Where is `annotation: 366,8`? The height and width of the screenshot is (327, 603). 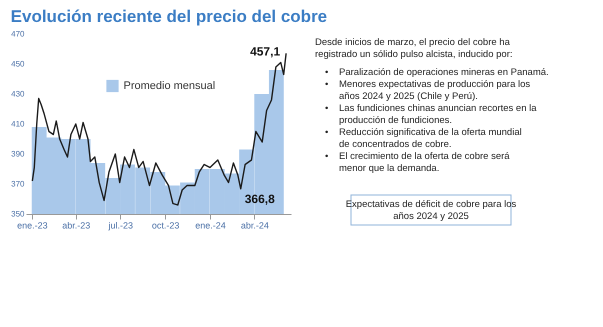
annotation: 366,8 is located at coordinates (260, 199).